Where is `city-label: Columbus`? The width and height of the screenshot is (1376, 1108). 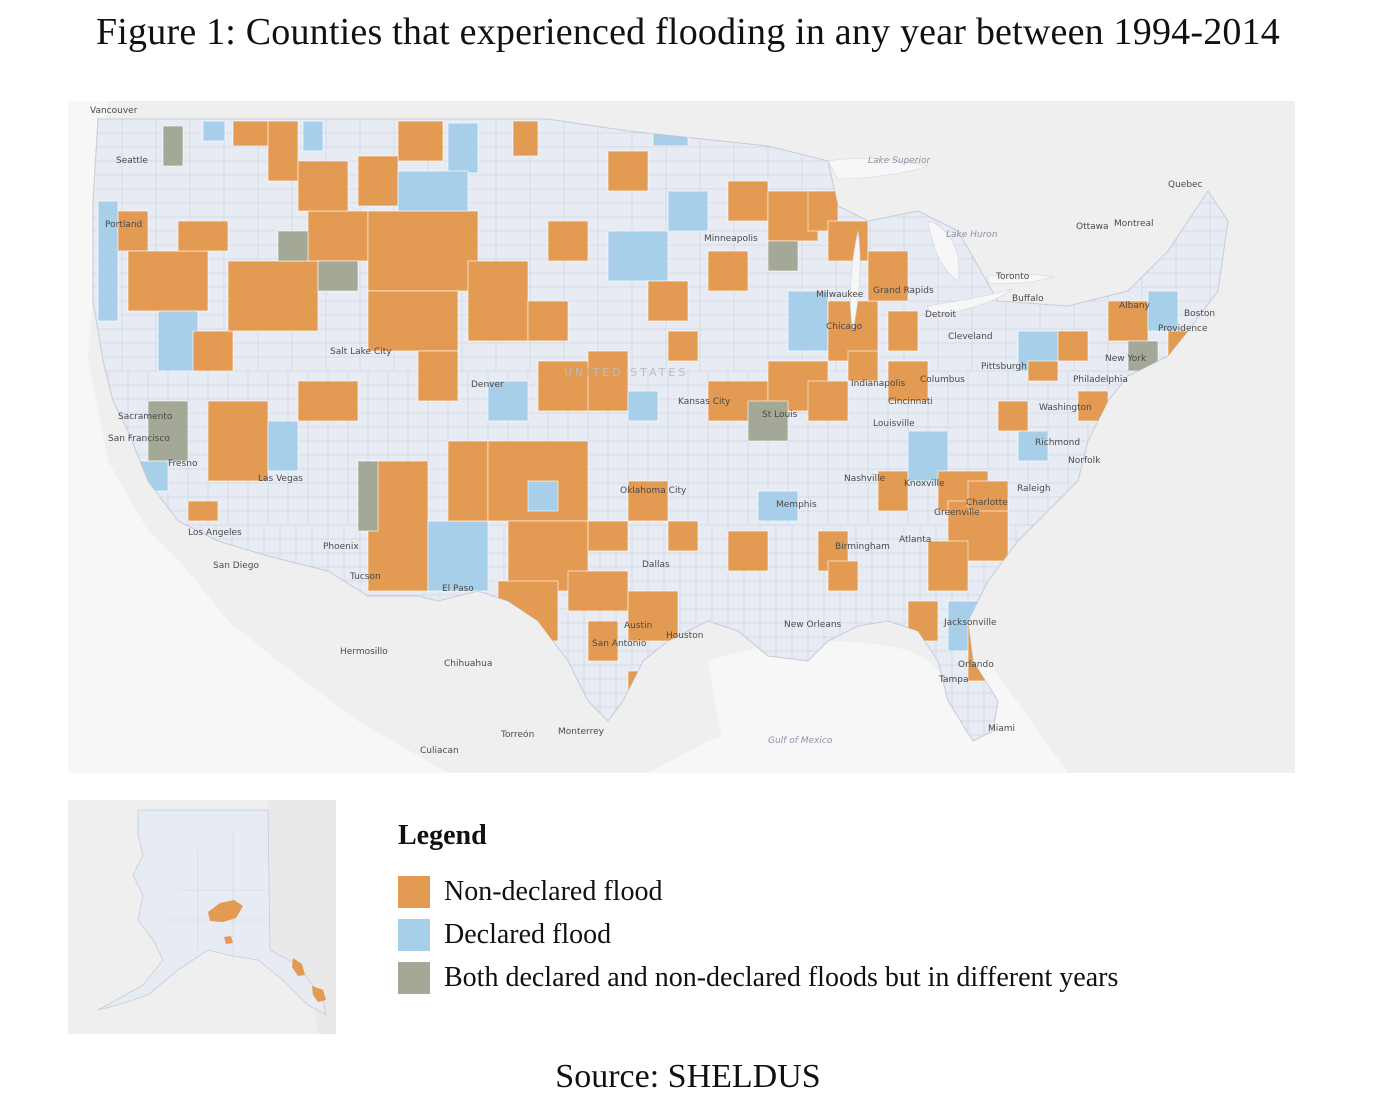 city-label: Columbus is located at coordinates (942, 380).